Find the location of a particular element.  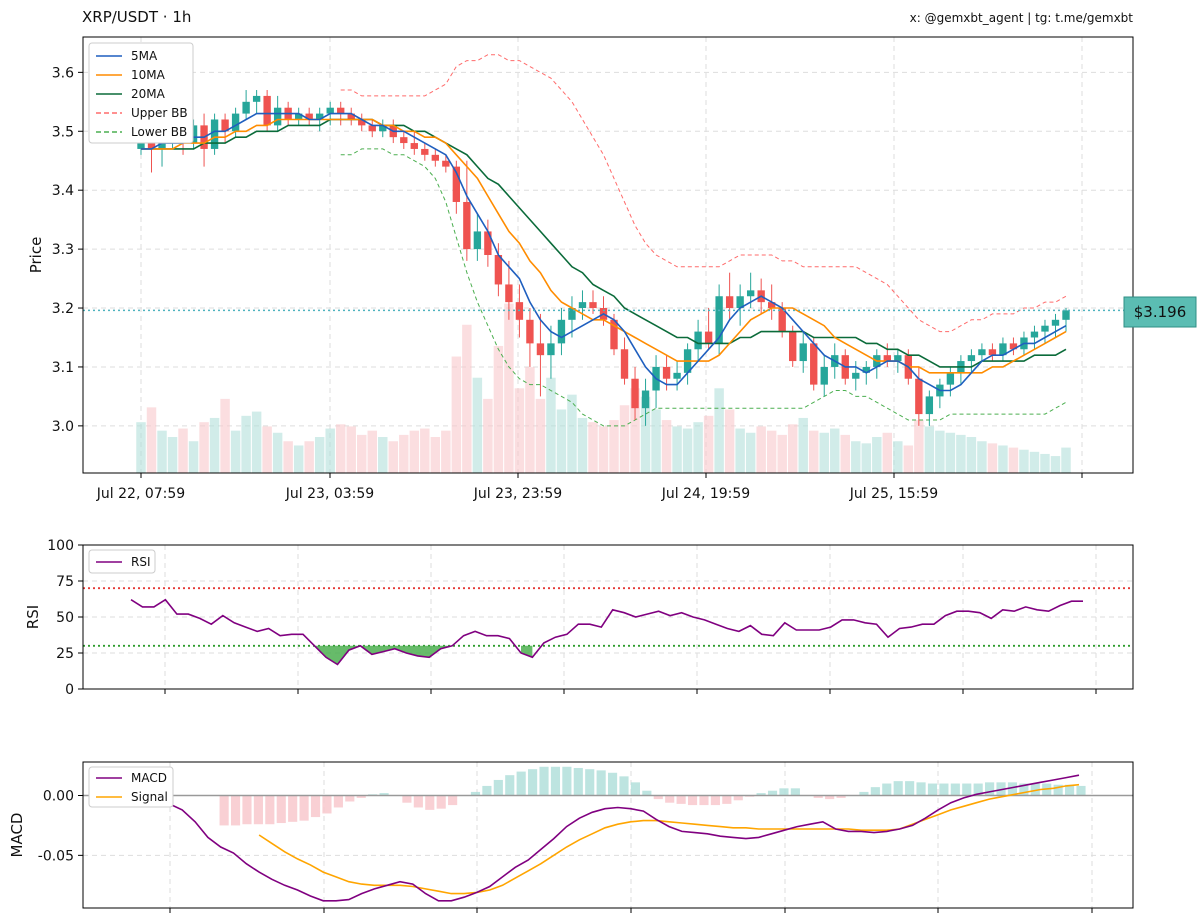

price-legend-label: 20MA is located at coordinates (148, 94).